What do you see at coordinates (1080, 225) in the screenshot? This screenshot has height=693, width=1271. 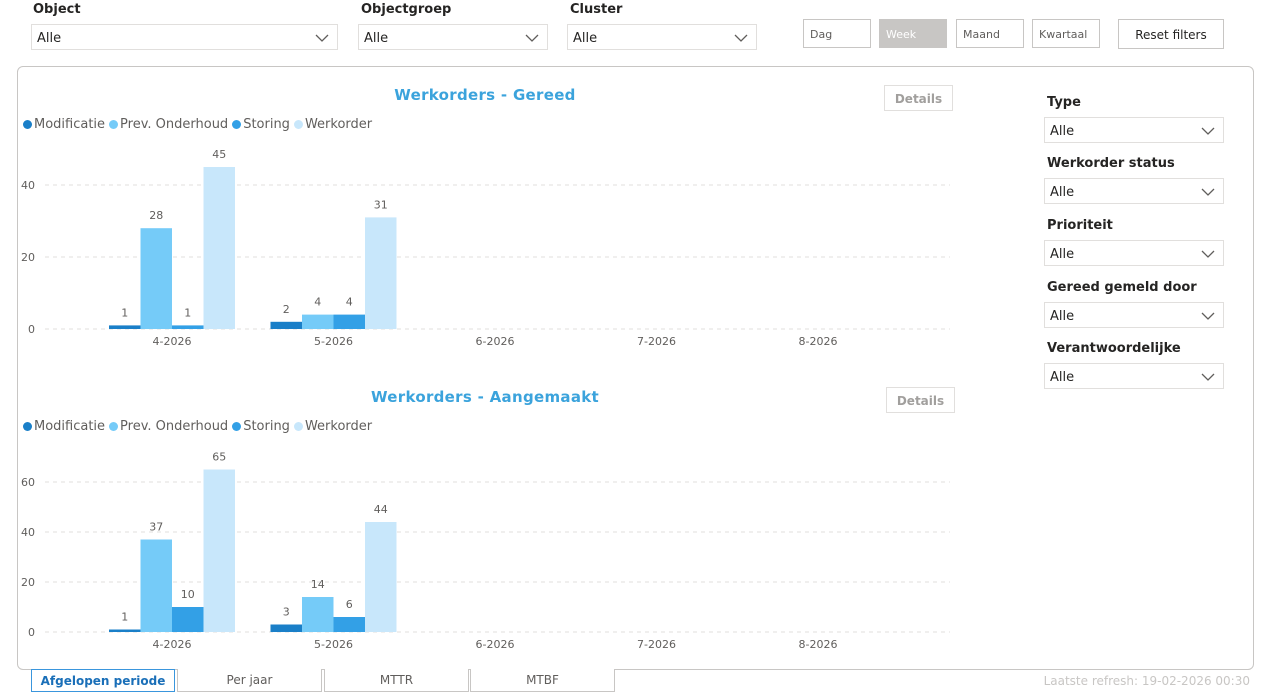 I see `prioriteit-filter-label: Prioriteit` at bounding box center [1080, 225].